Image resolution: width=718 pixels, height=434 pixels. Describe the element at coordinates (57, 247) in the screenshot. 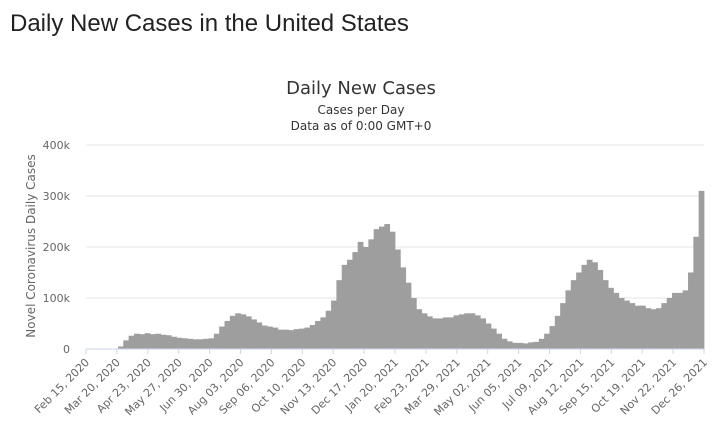

I see `y-tick-label: 200k` at that location.